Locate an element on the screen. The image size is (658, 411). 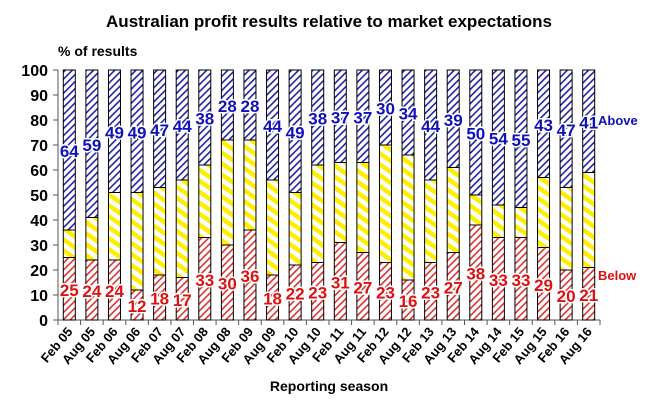
y-tick-label: 30 is located at coordinates (39, 246).